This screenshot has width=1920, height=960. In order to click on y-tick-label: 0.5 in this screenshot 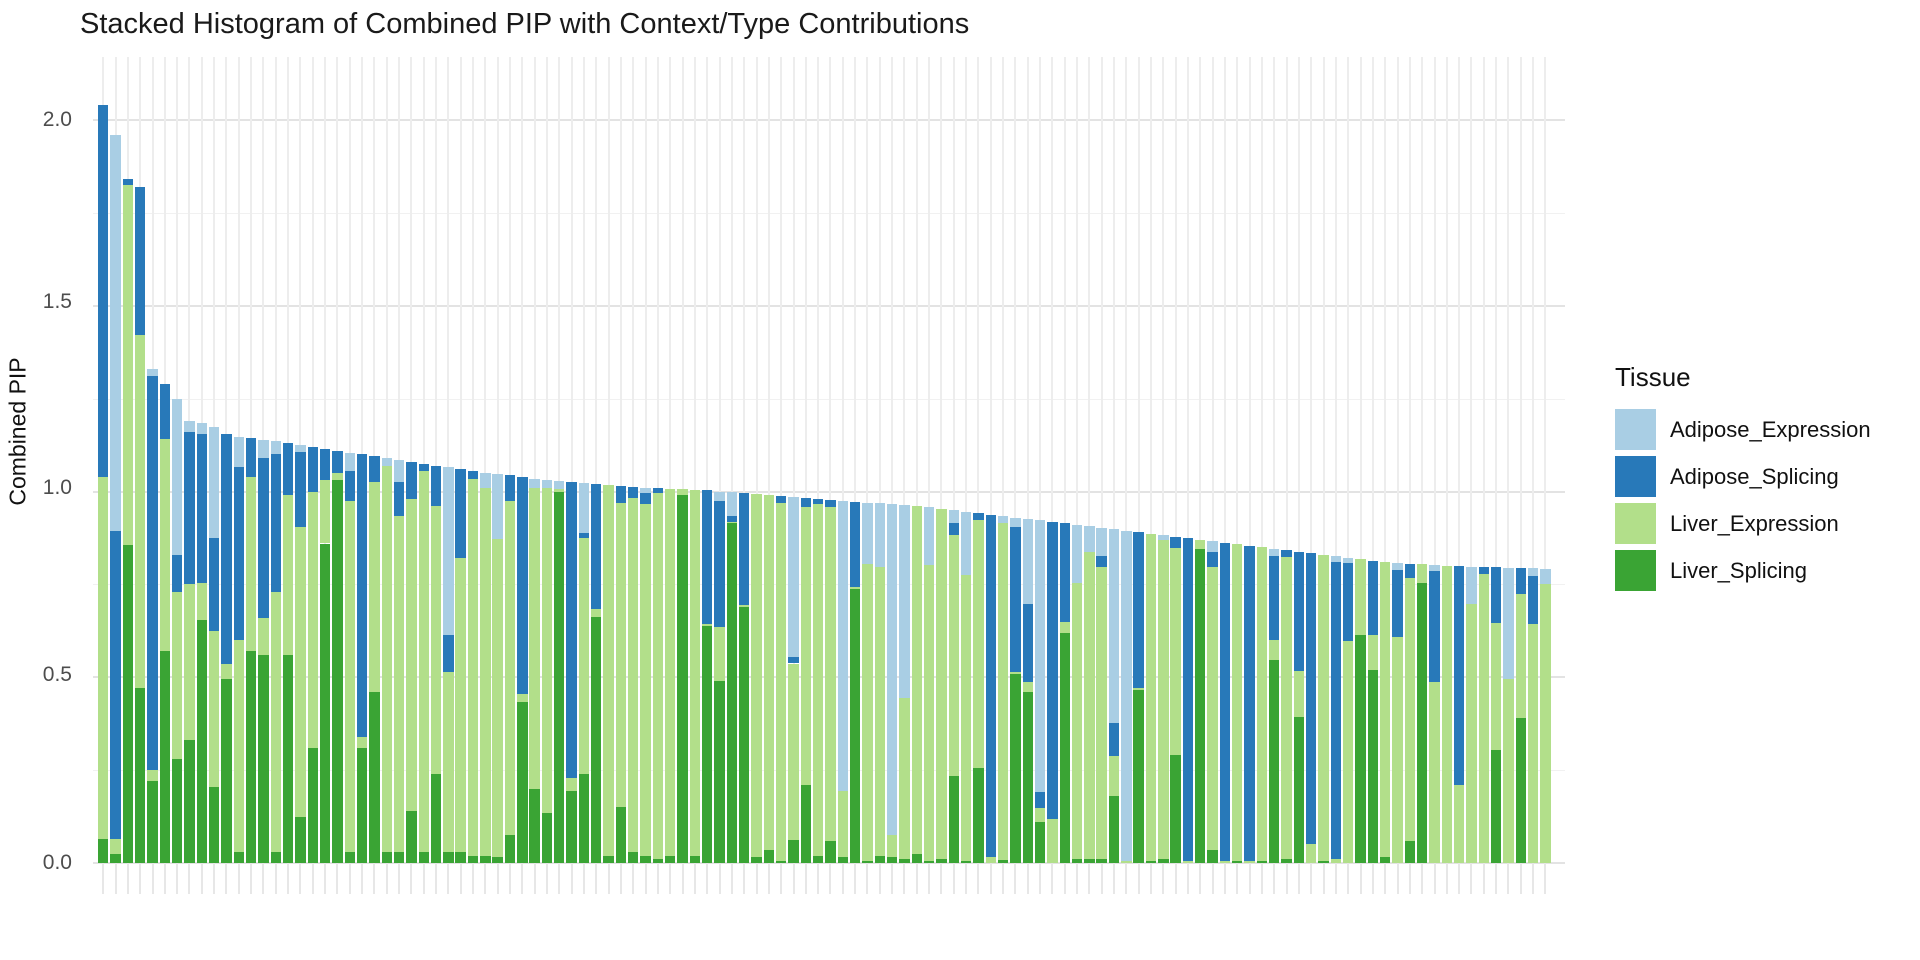, I will do `click(57, 674)`.